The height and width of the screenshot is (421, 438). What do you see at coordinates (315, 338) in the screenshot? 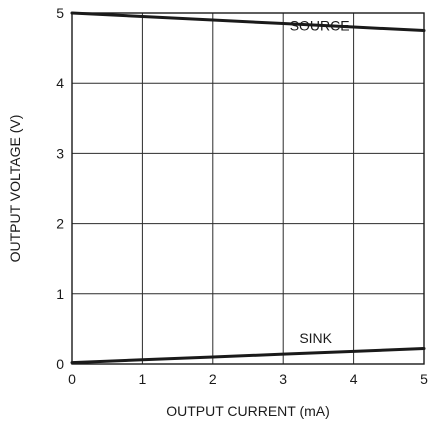
I see `annotation-sink: SINK` at bounding box center [315, 338].